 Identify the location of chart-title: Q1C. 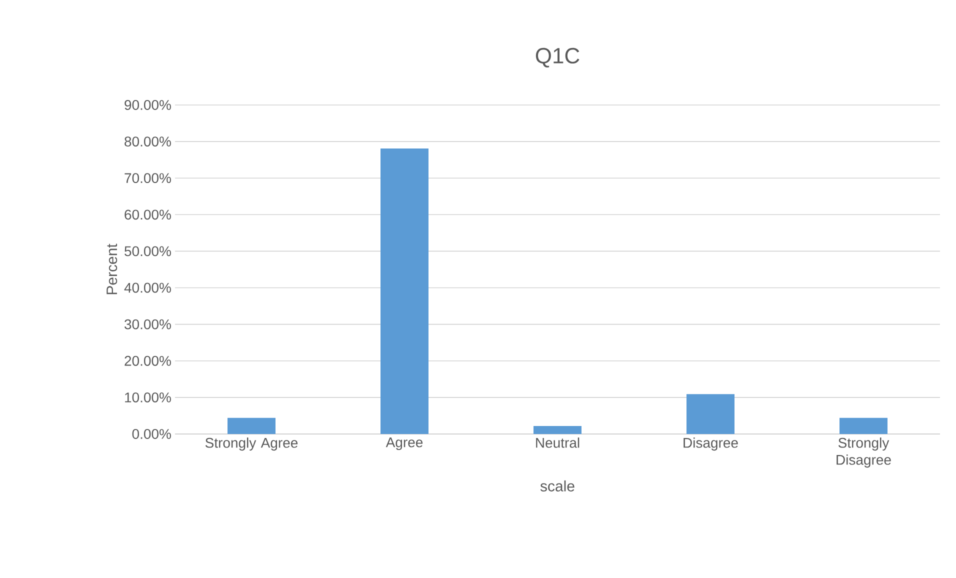
(558, 58).